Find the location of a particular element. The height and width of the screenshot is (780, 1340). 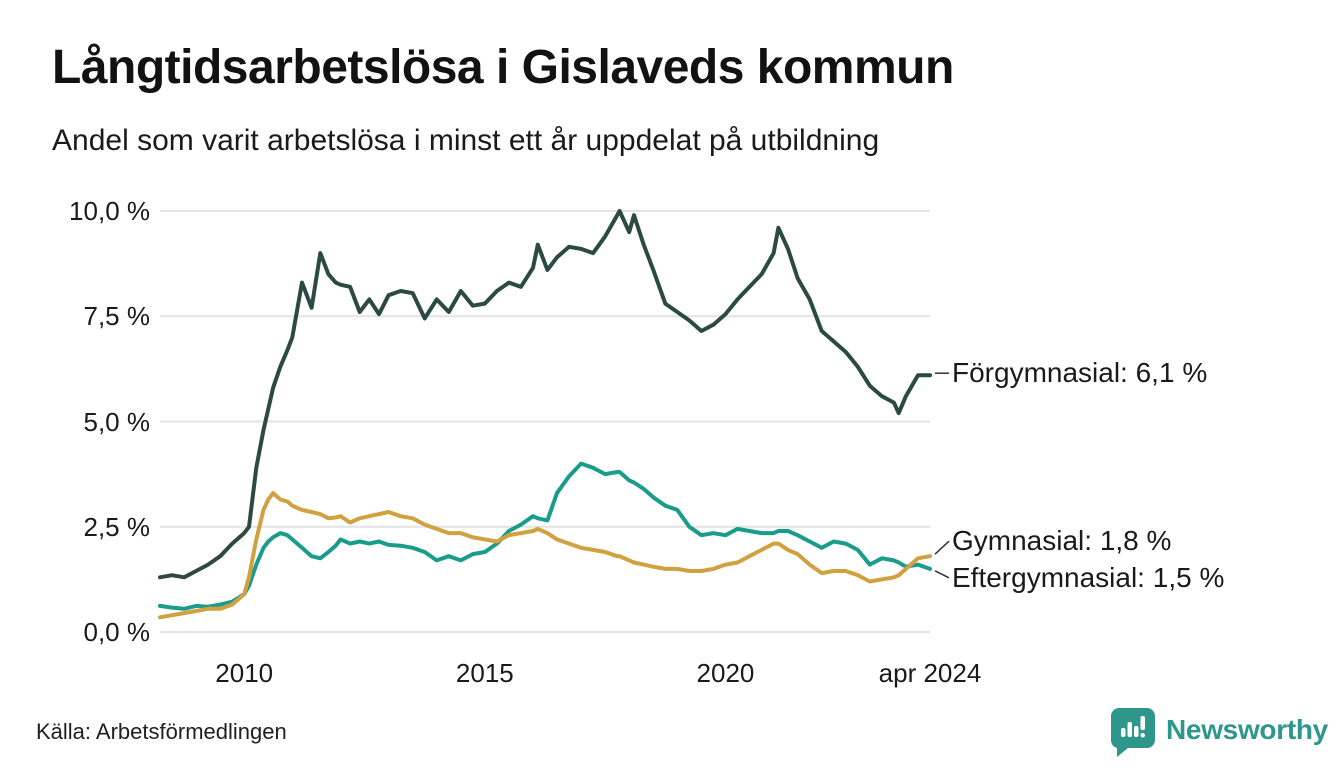

newsworthy-logo: Newsworthy is located at coordinates (1219, 732).